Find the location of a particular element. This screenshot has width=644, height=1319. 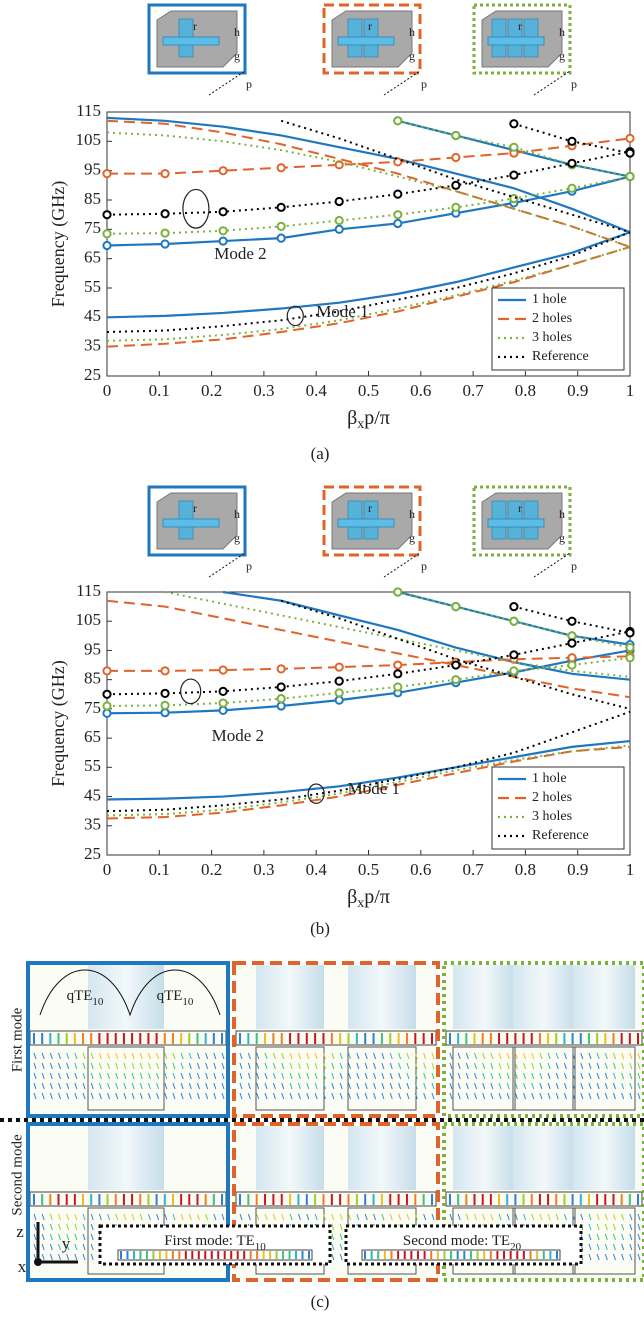

hole-box is located at coordinates (382, 1078).